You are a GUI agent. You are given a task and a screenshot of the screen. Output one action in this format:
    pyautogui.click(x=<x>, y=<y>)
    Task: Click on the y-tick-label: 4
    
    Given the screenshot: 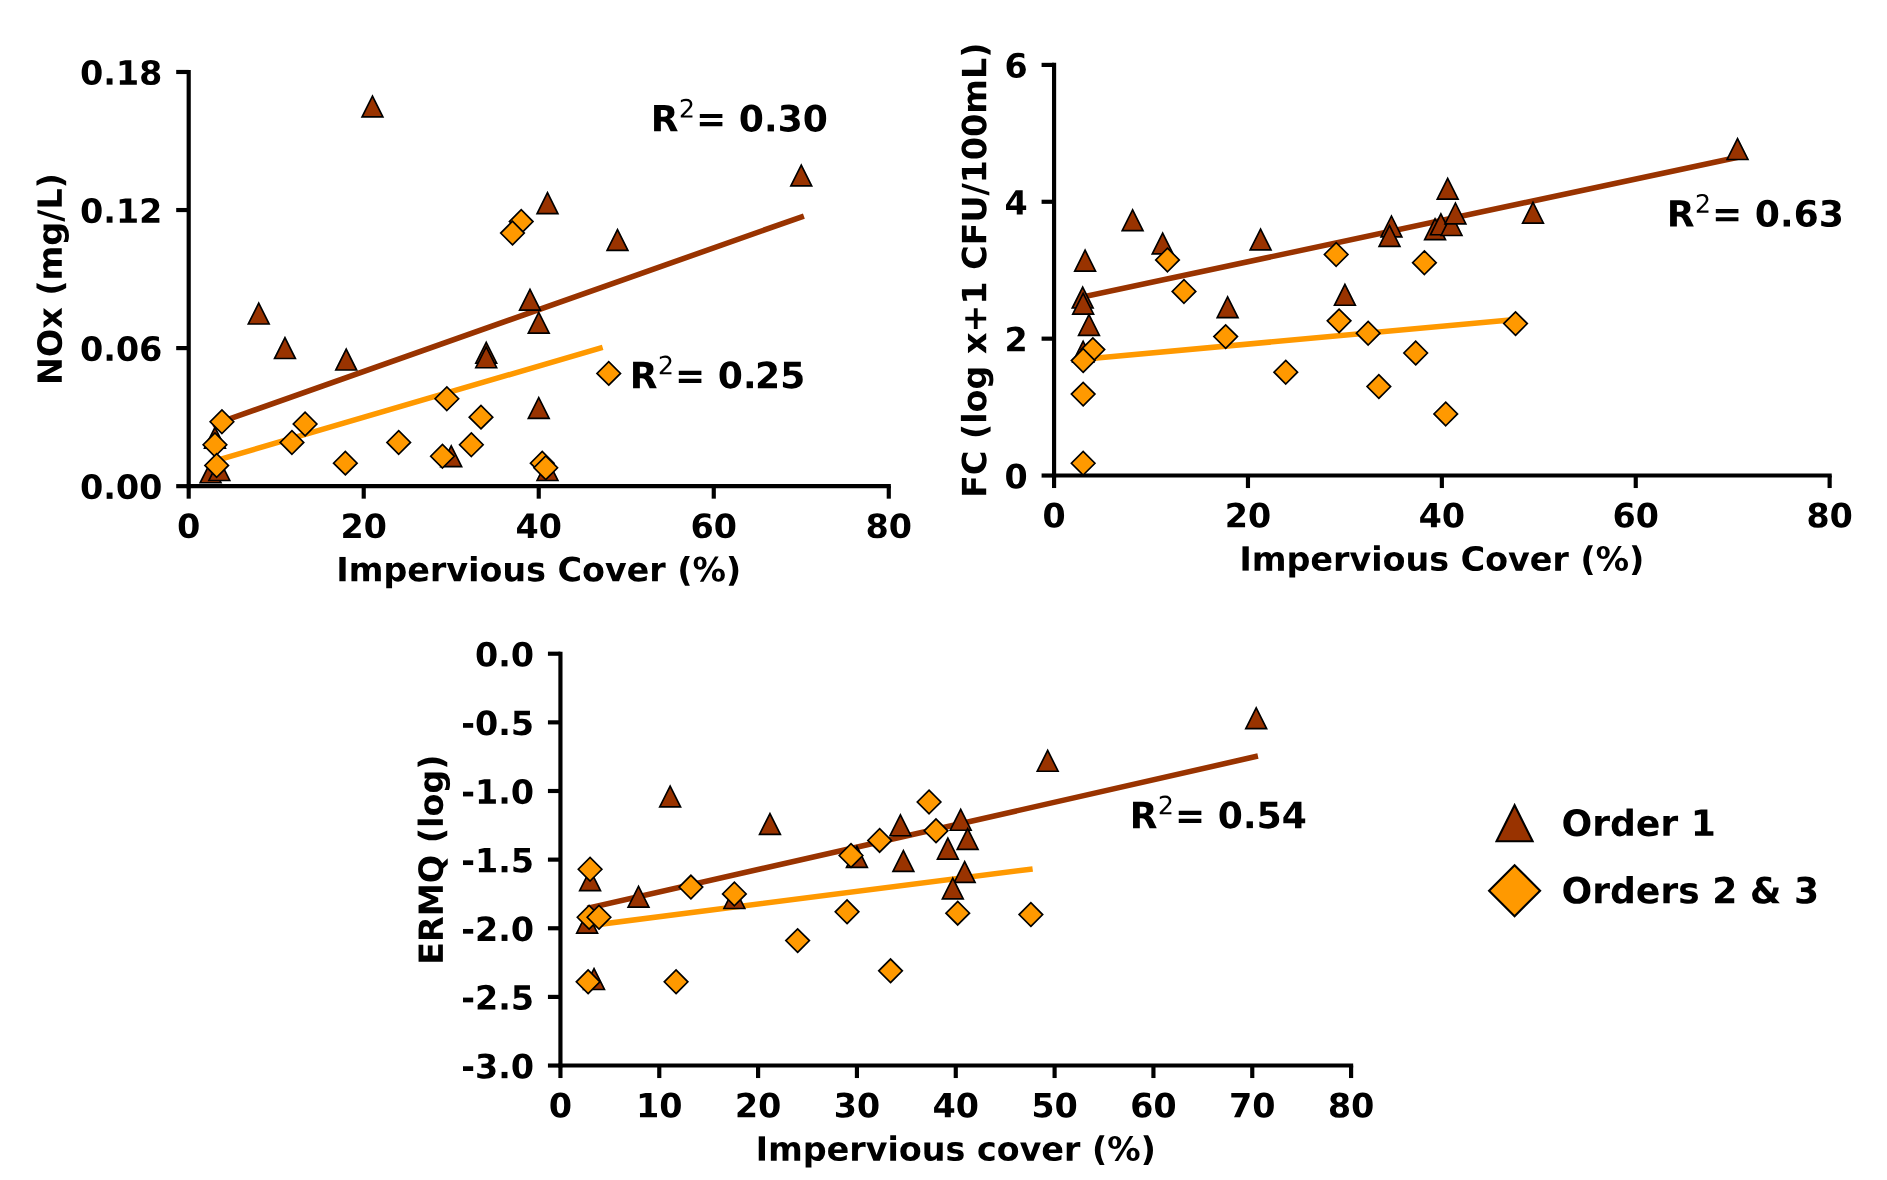 What is the action you would take?
    pyautogui.click(x=1016, y=202)
    